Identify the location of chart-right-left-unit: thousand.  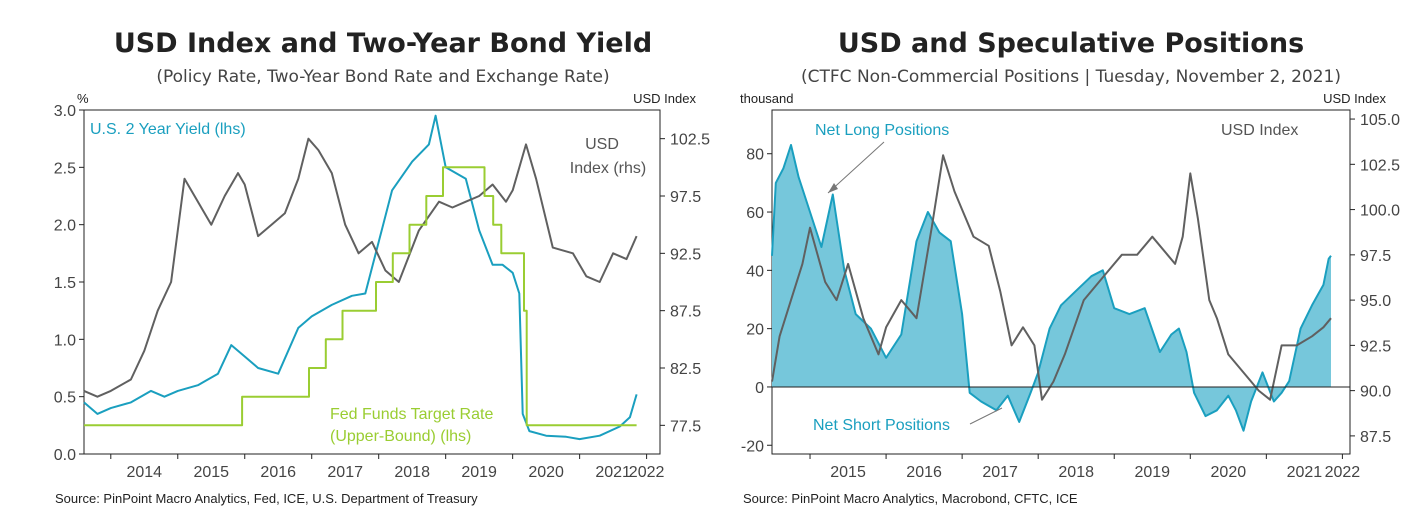
(767, 98).